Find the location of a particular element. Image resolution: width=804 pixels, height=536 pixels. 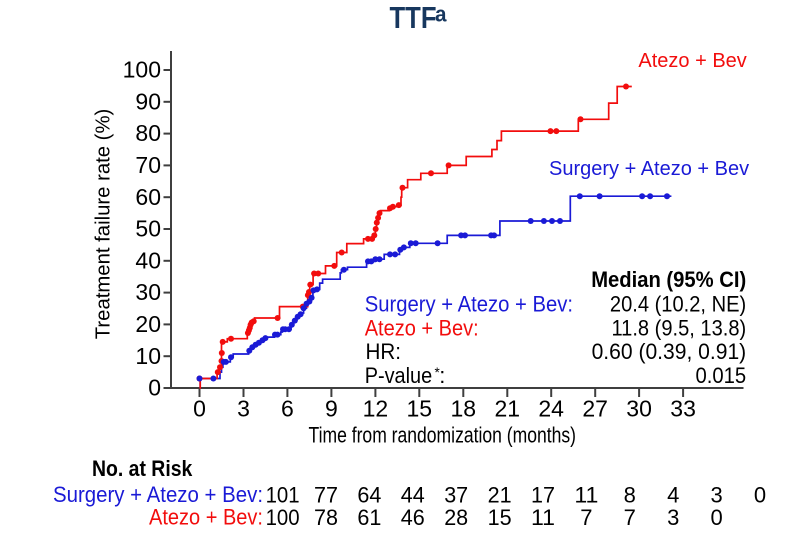

svg-text: 90 is located at coordinates (148, 101).